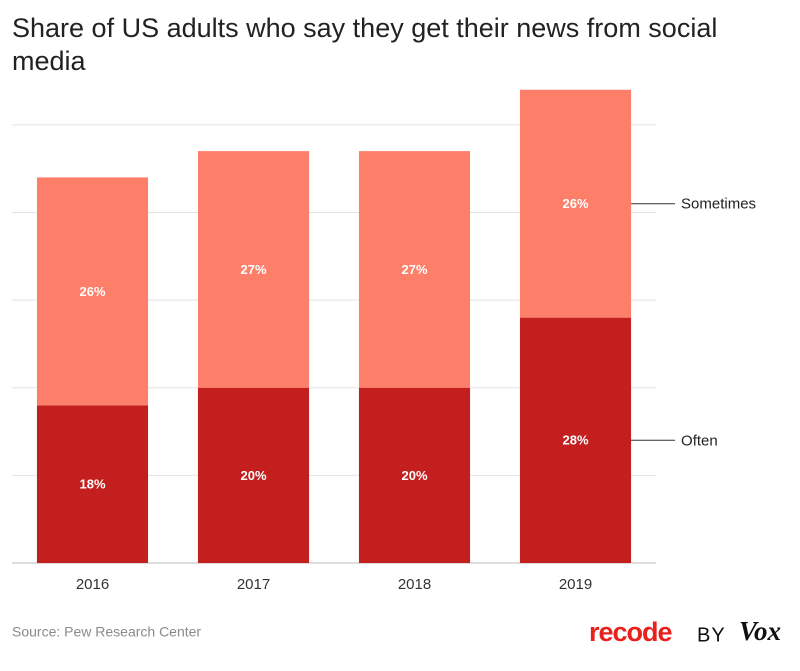  Describe the element at coordinates (718, 204) in the screenshot. I see `legend-label: Sometimes` at that location.